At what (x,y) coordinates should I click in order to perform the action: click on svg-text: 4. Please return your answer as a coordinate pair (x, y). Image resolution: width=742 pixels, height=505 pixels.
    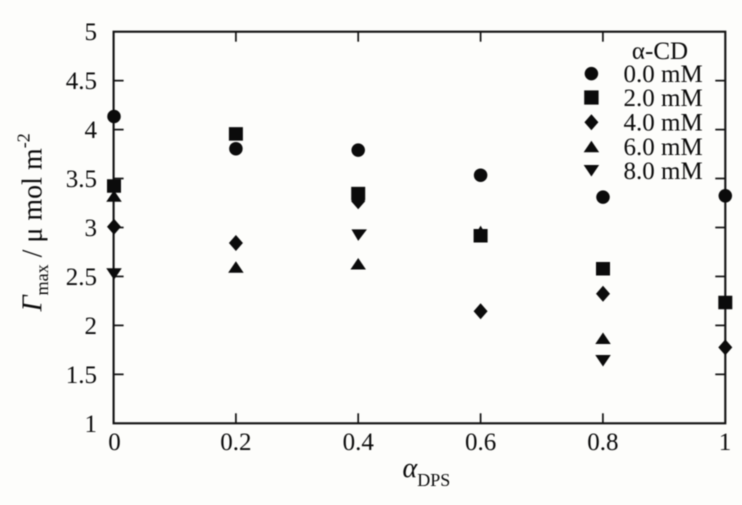
    Looking at the image, I should click on (91, 130).